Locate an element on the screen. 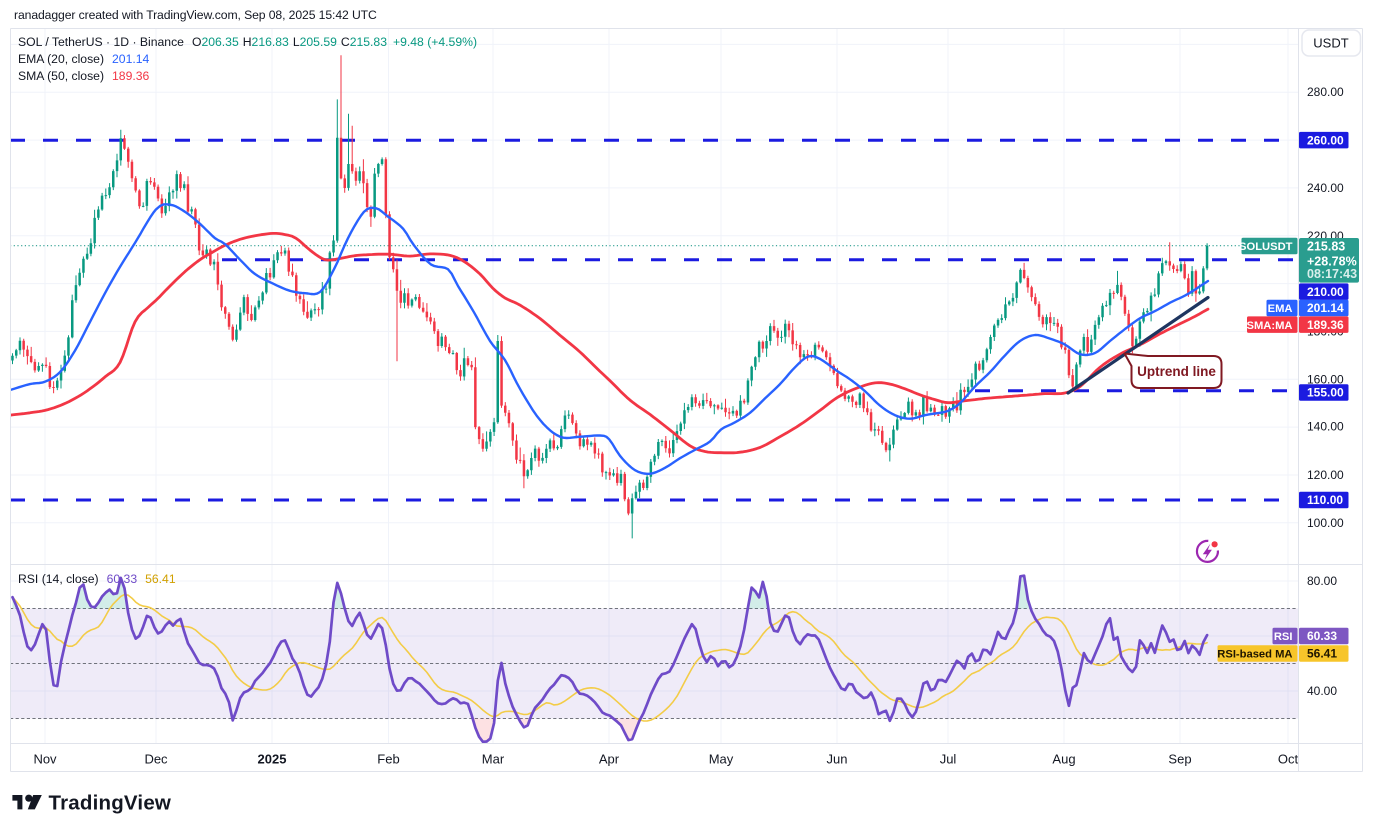 Image resolution: width=1374 pixels, height=838 pixels. svg-text: Mar is located at coordinates (493, 759).